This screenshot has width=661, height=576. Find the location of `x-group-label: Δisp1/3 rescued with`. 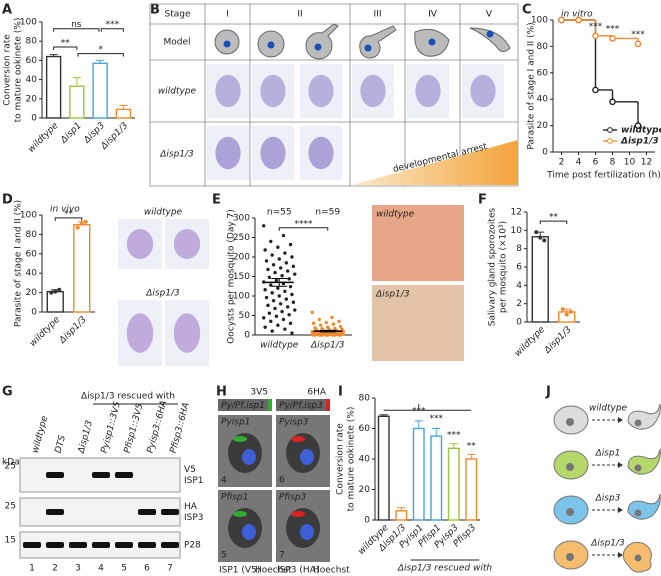

x-group-label: Δisp1/3 rescued with is located at coordinates (444, 569).